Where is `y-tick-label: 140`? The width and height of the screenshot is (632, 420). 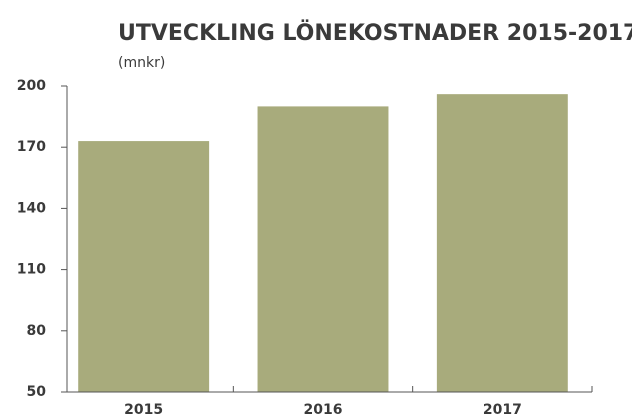
y-tick-label: 140 is located at coordinates (31, 208).